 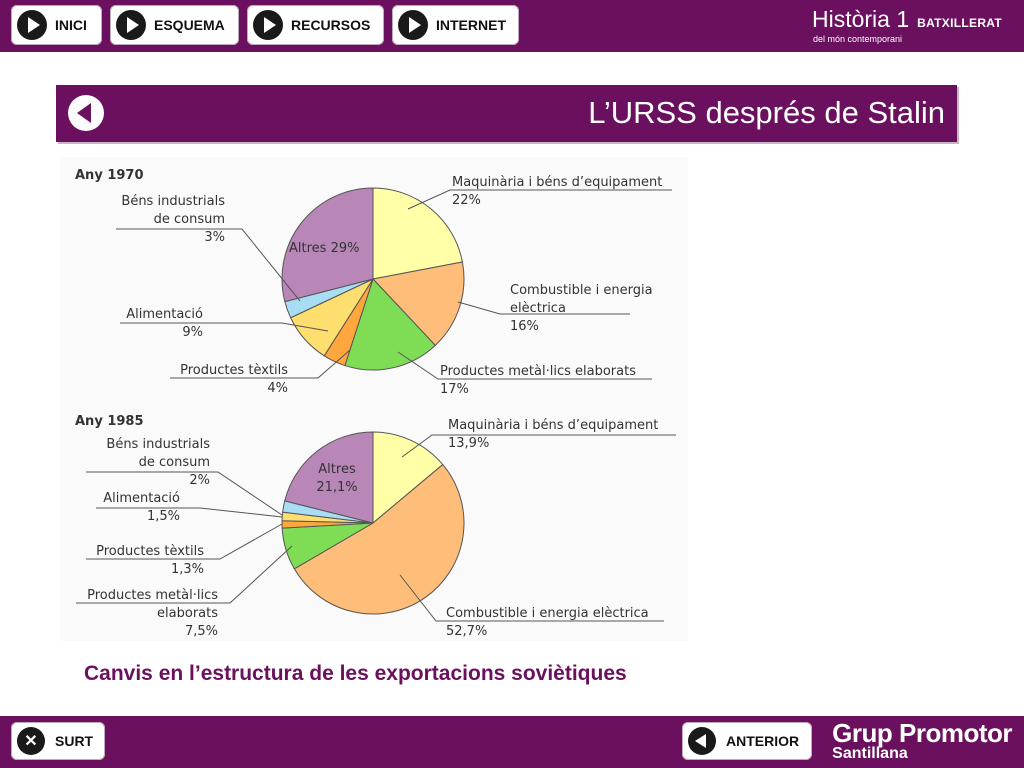 I want to click on slice-label-metal: 7,5%, so click(x=201, y=631).